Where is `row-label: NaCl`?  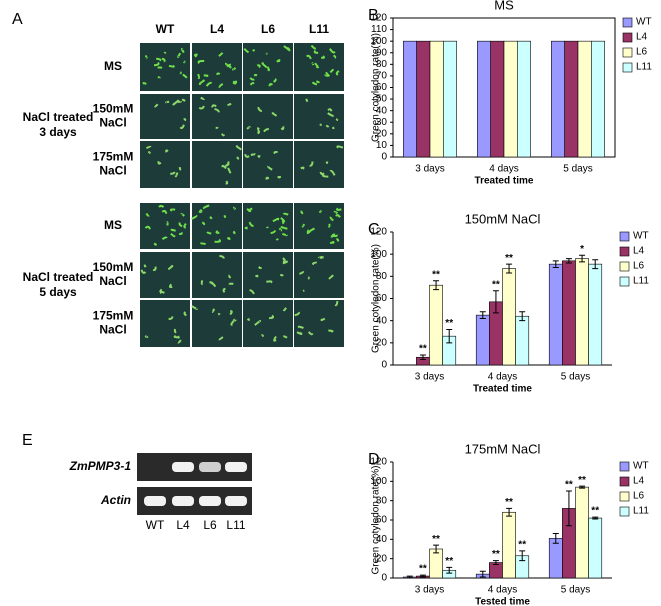
row-label: NaCl is located at coordinates (112, 171).